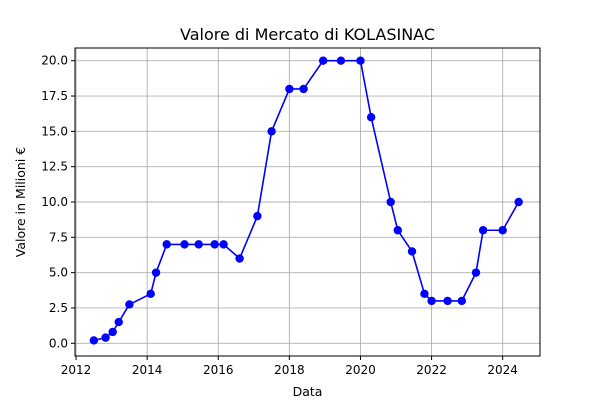  What do you see at coordinates (431, 370) in the screenshot?
I see `x-tick-label: 2022` at bounding box center [431, 370].